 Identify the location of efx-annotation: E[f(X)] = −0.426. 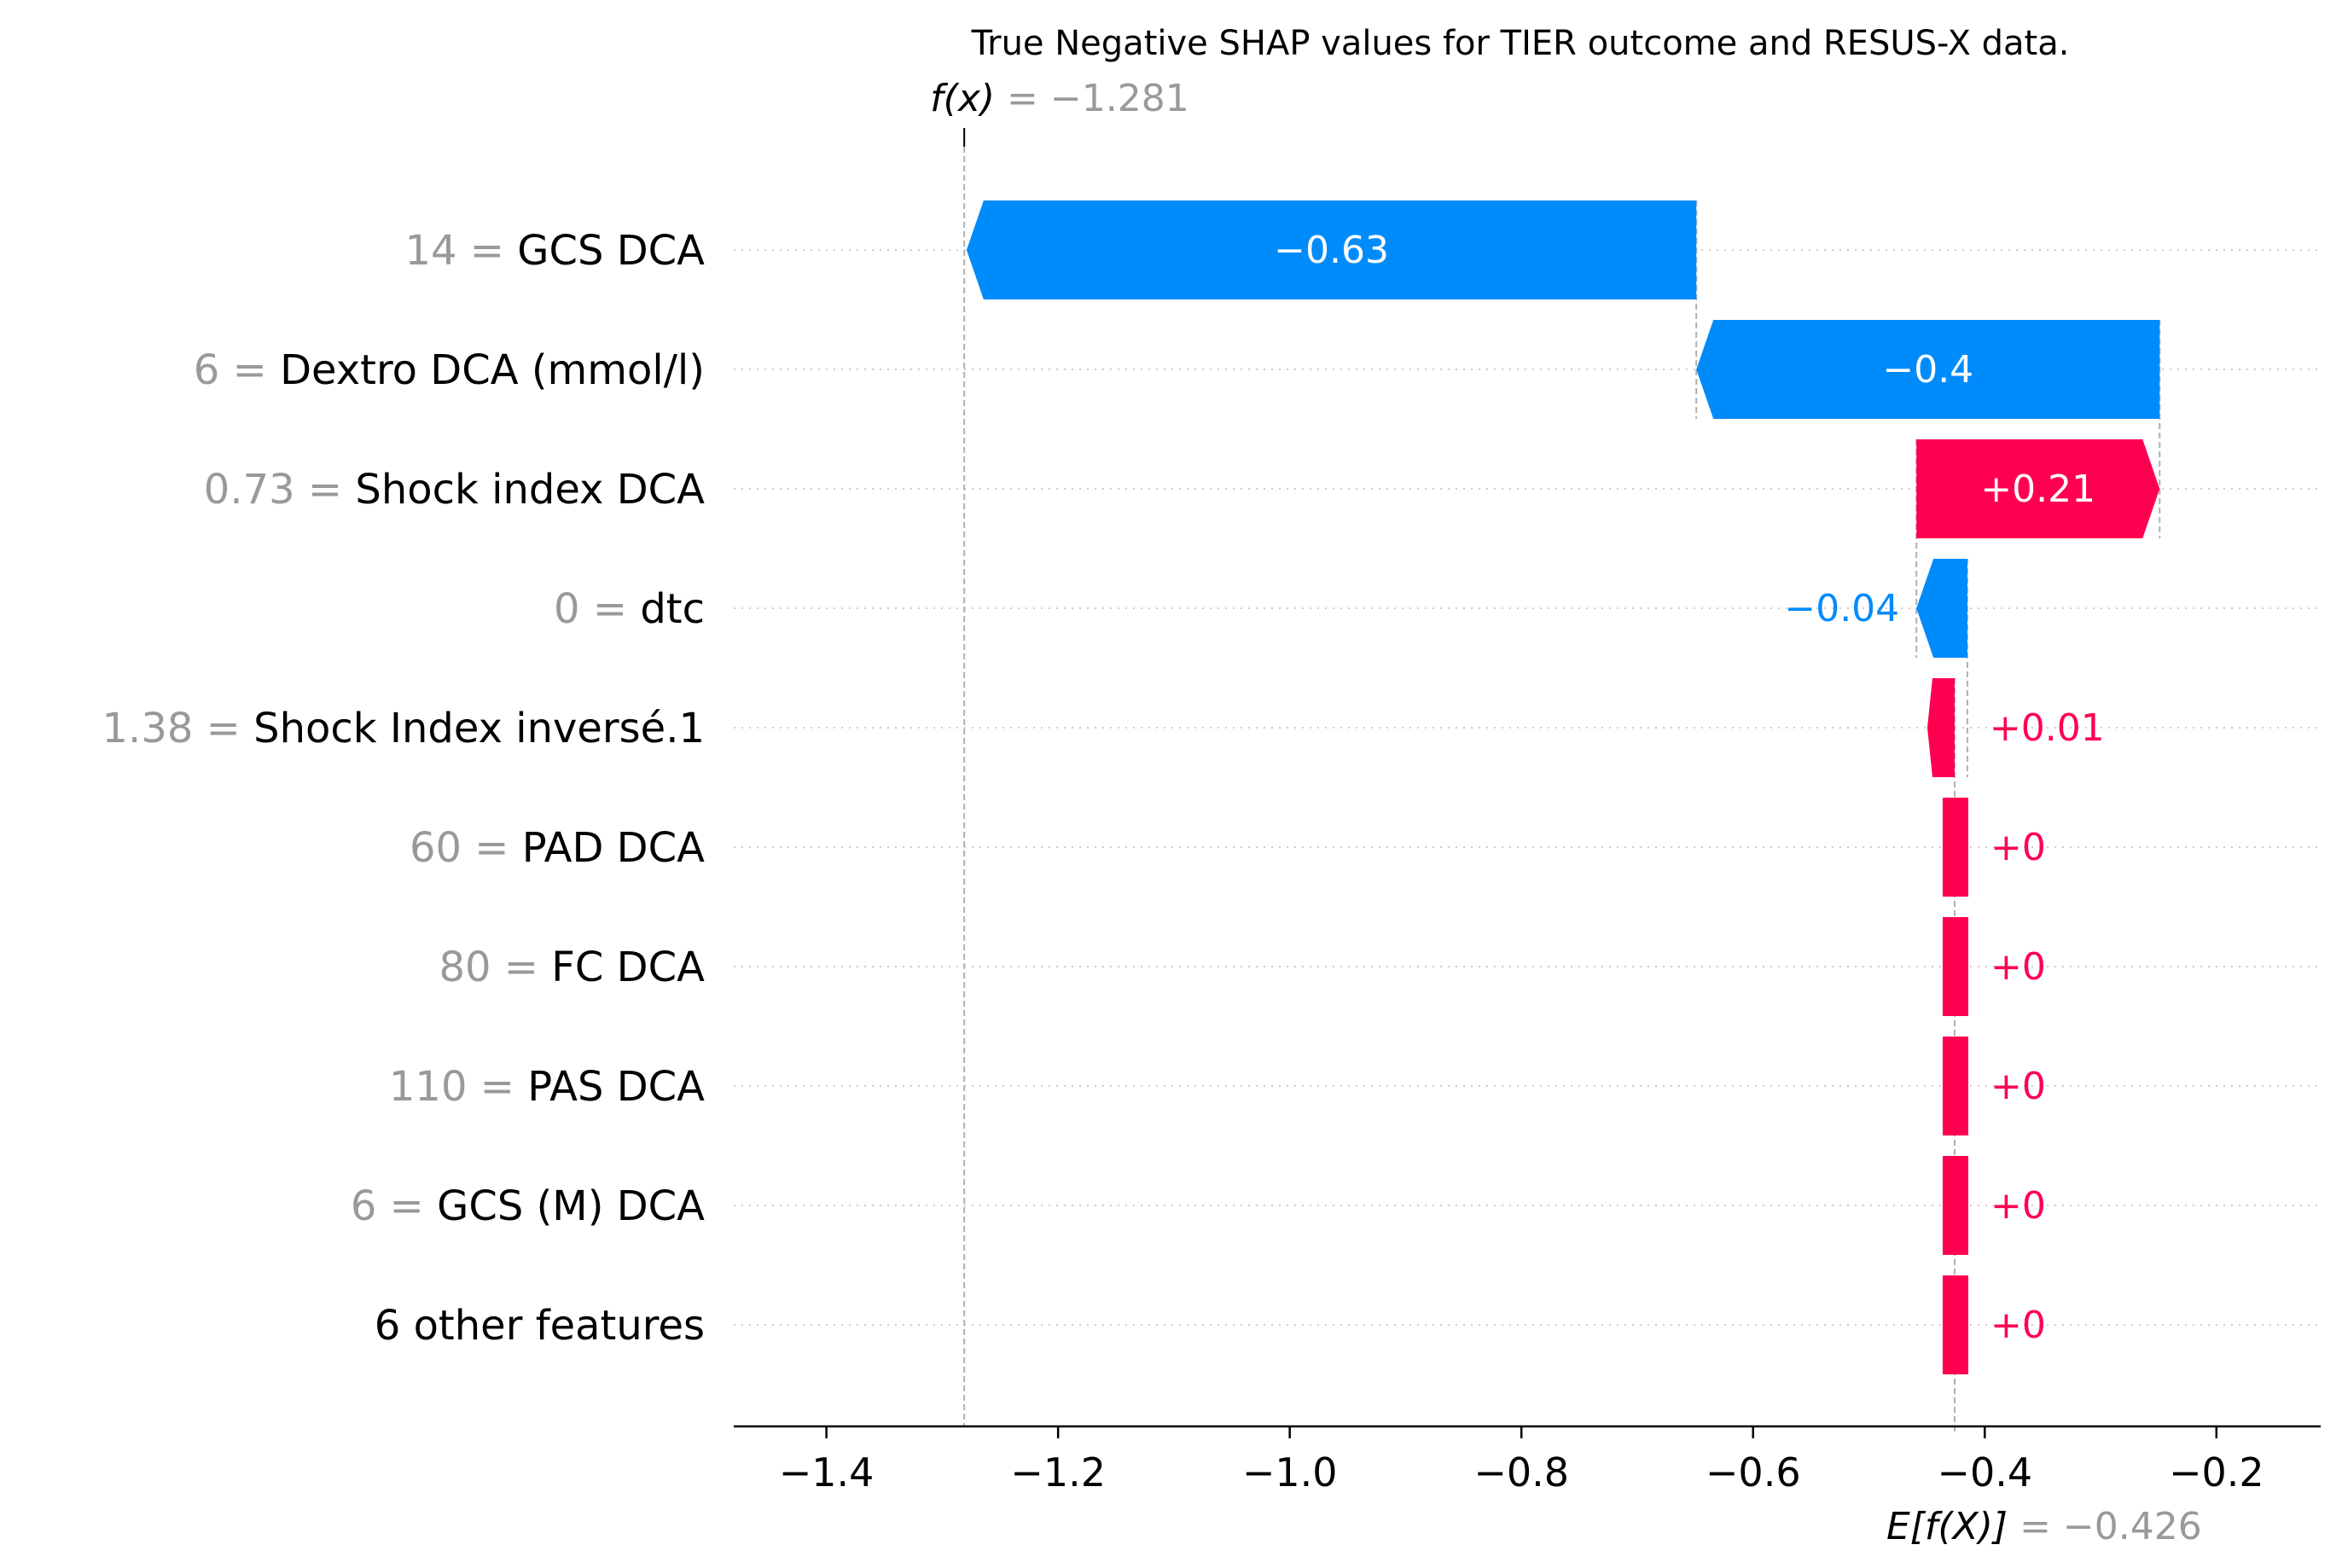
(2044, 1526).